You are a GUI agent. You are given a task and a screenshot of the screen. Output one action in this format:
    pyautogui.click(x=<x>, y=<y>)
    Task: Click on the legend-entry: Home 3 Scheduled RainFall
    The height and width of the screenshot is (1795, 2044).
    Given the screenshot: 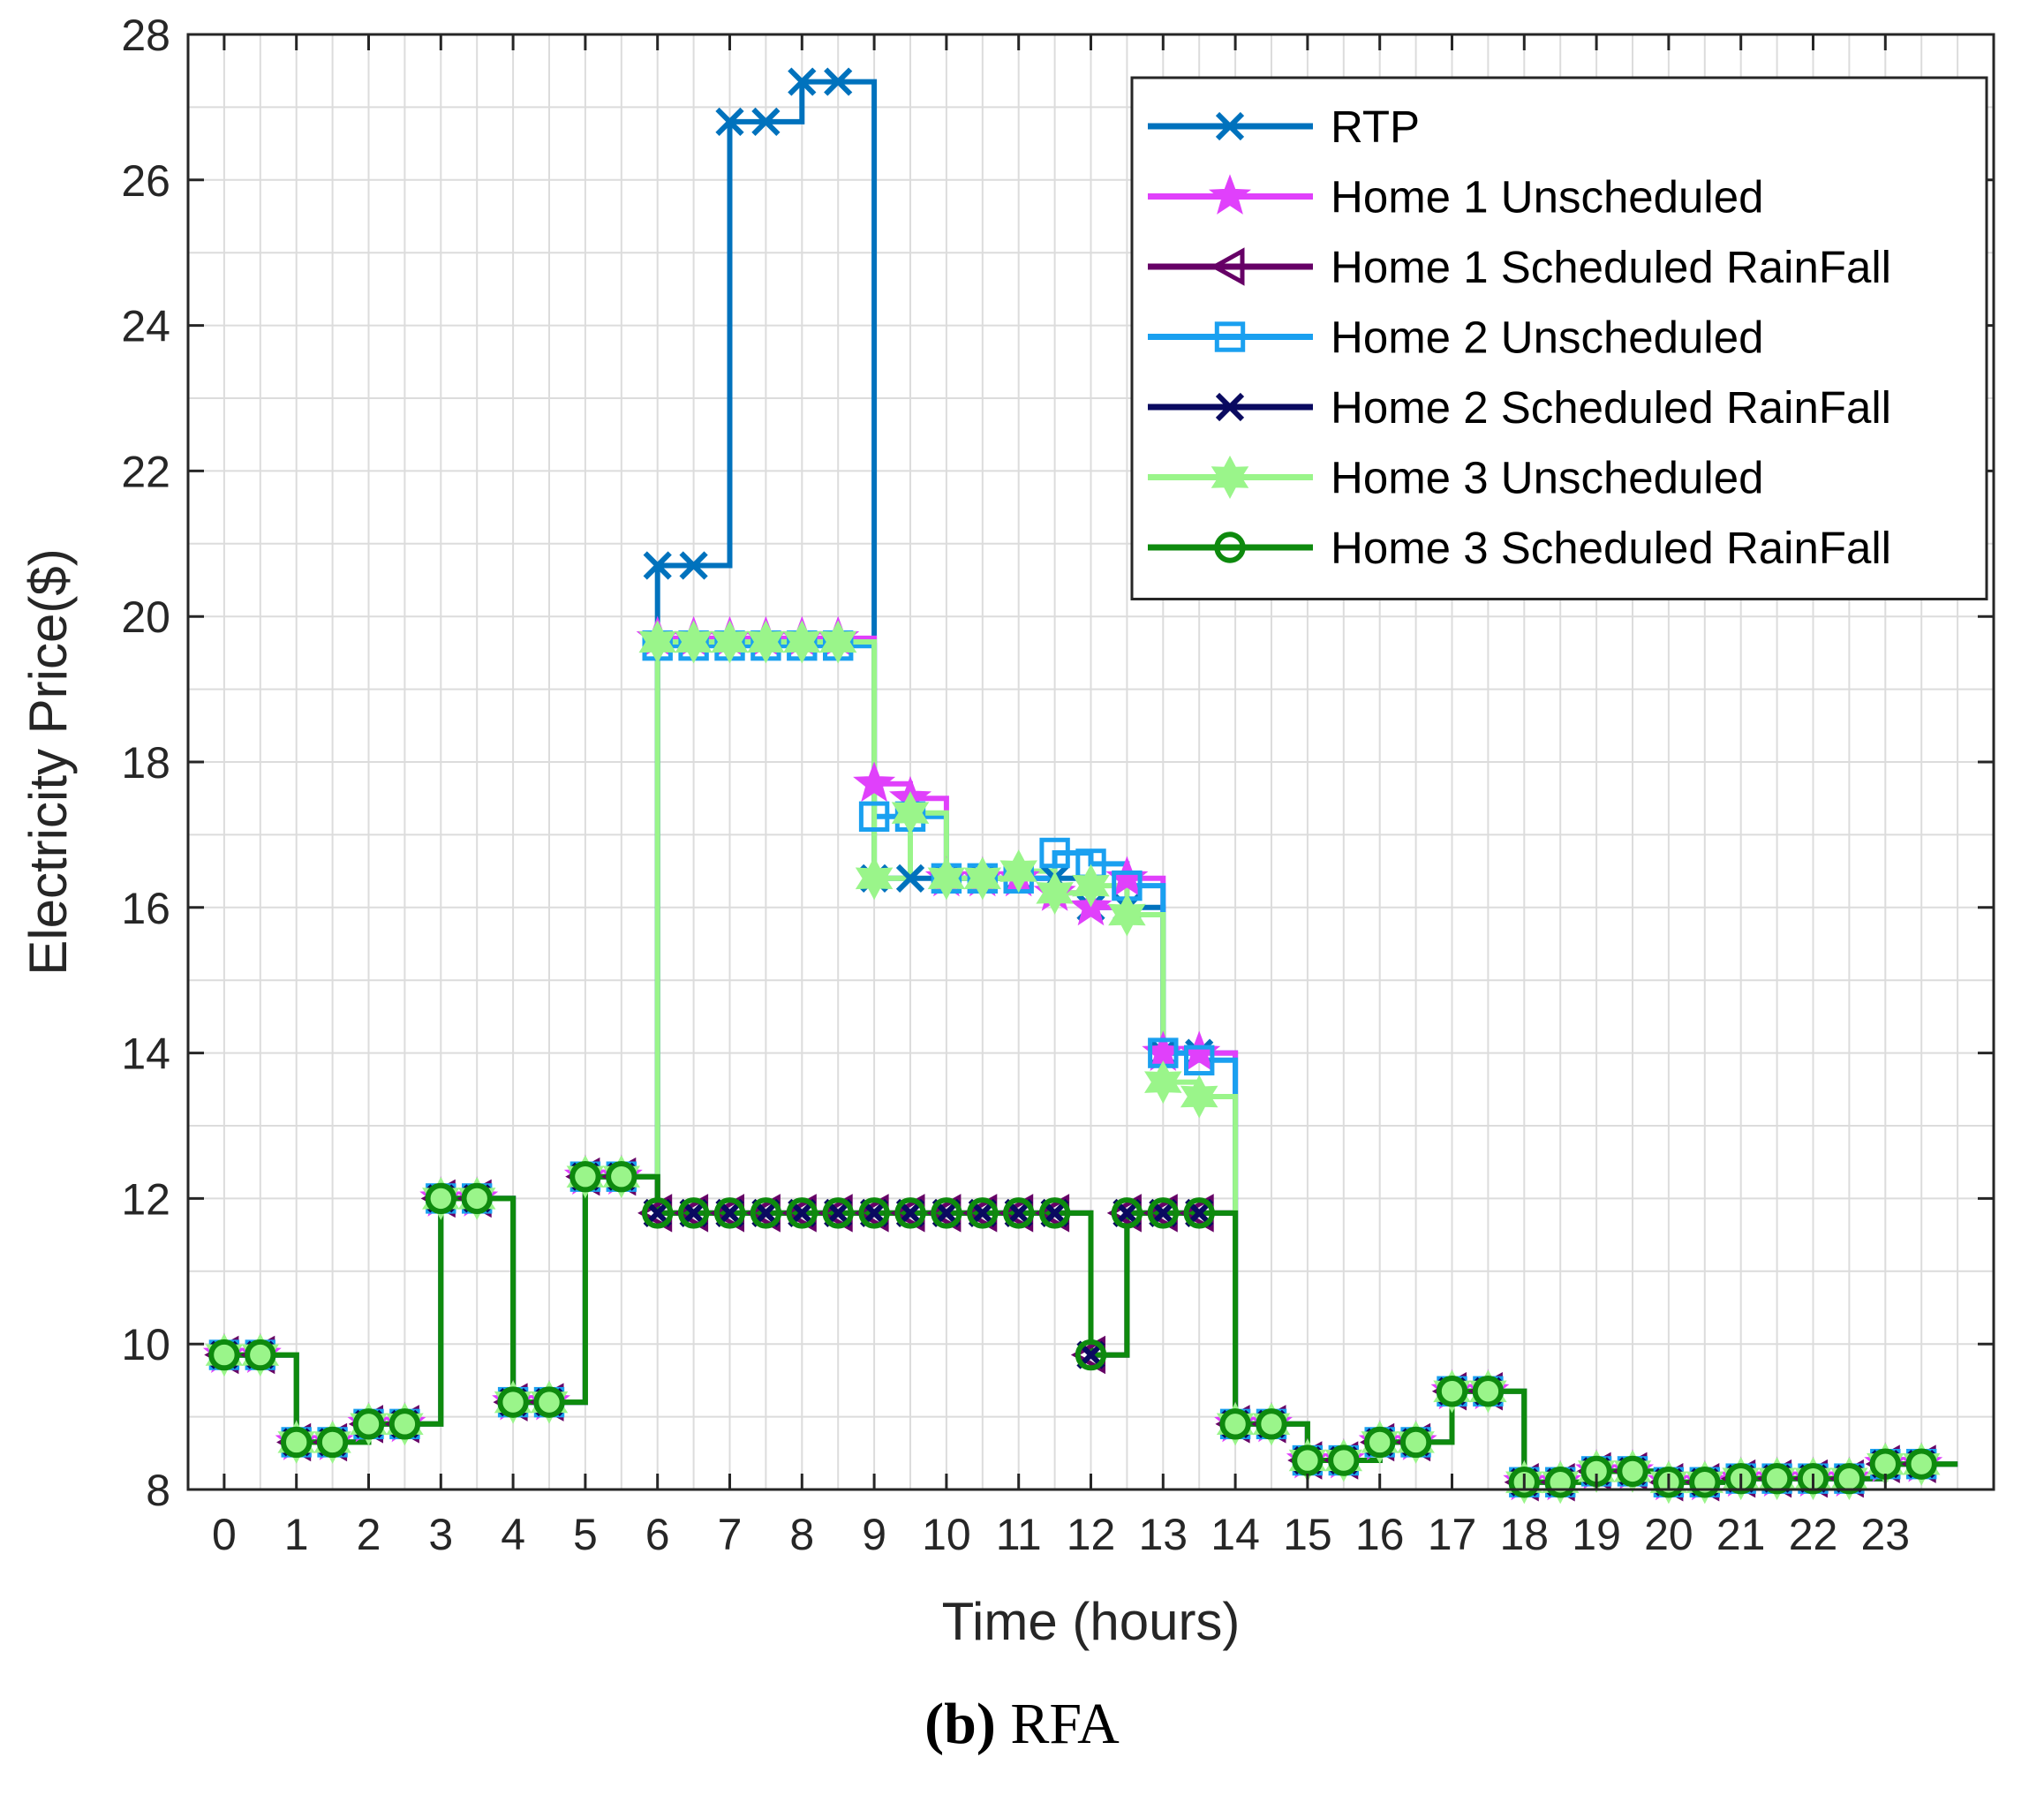 What is the action you would take?
    pyautogui.click(x=1519, y=548)
    